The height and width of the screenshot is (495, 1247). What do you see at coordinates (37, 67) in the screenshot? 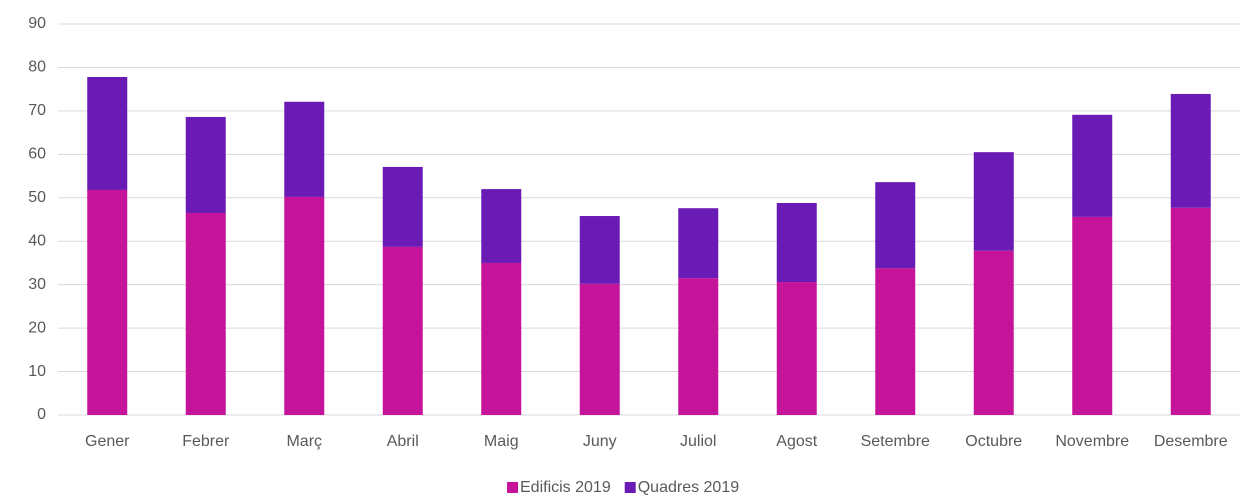
I see `y-tick-label: 80` at bounding box center [37, 67].